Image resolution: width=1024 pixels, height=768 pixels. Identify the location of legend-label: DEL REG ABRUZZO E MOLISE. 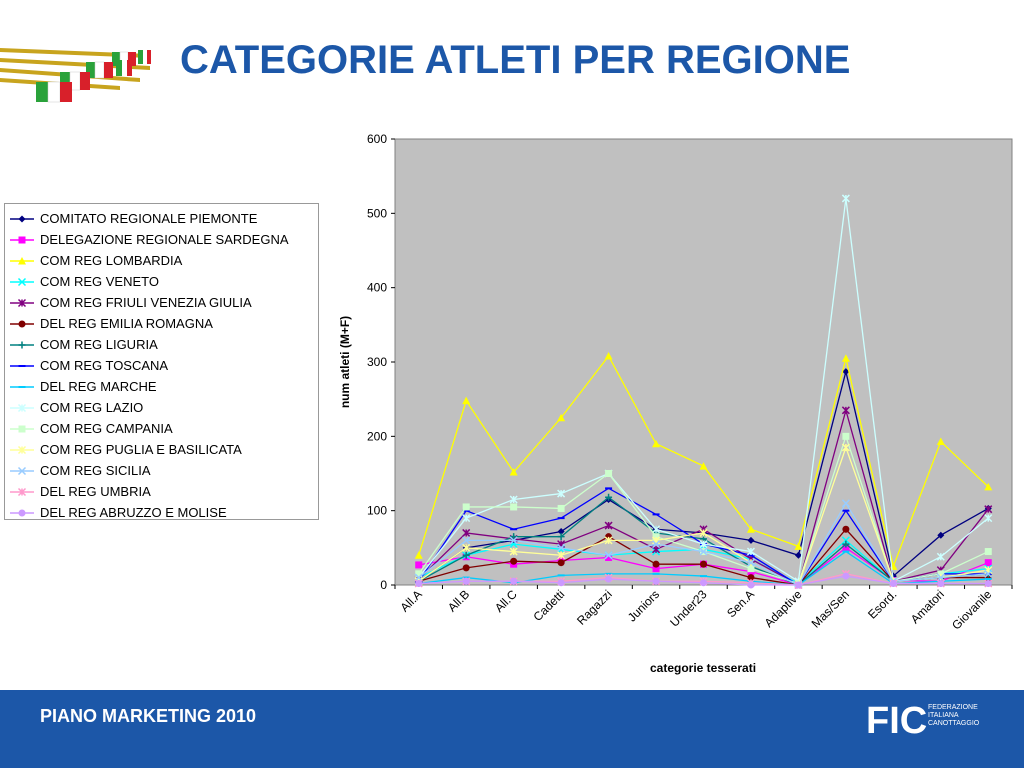
(133, 512).